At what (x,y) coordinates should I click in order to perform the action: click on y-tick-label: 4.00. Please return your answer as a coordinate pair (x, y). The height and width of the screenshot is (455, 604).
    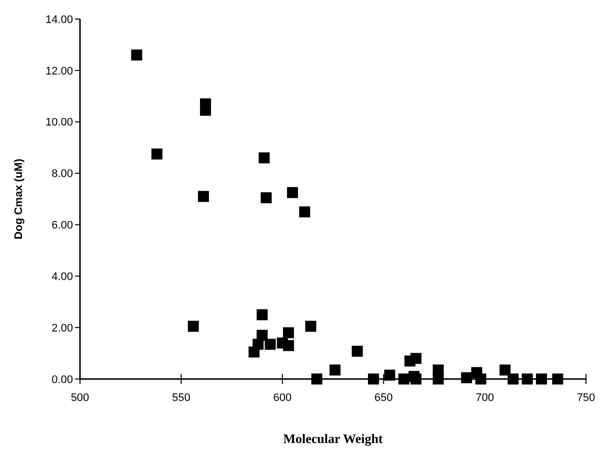
    Looking at the image, I should click on (62, 276).